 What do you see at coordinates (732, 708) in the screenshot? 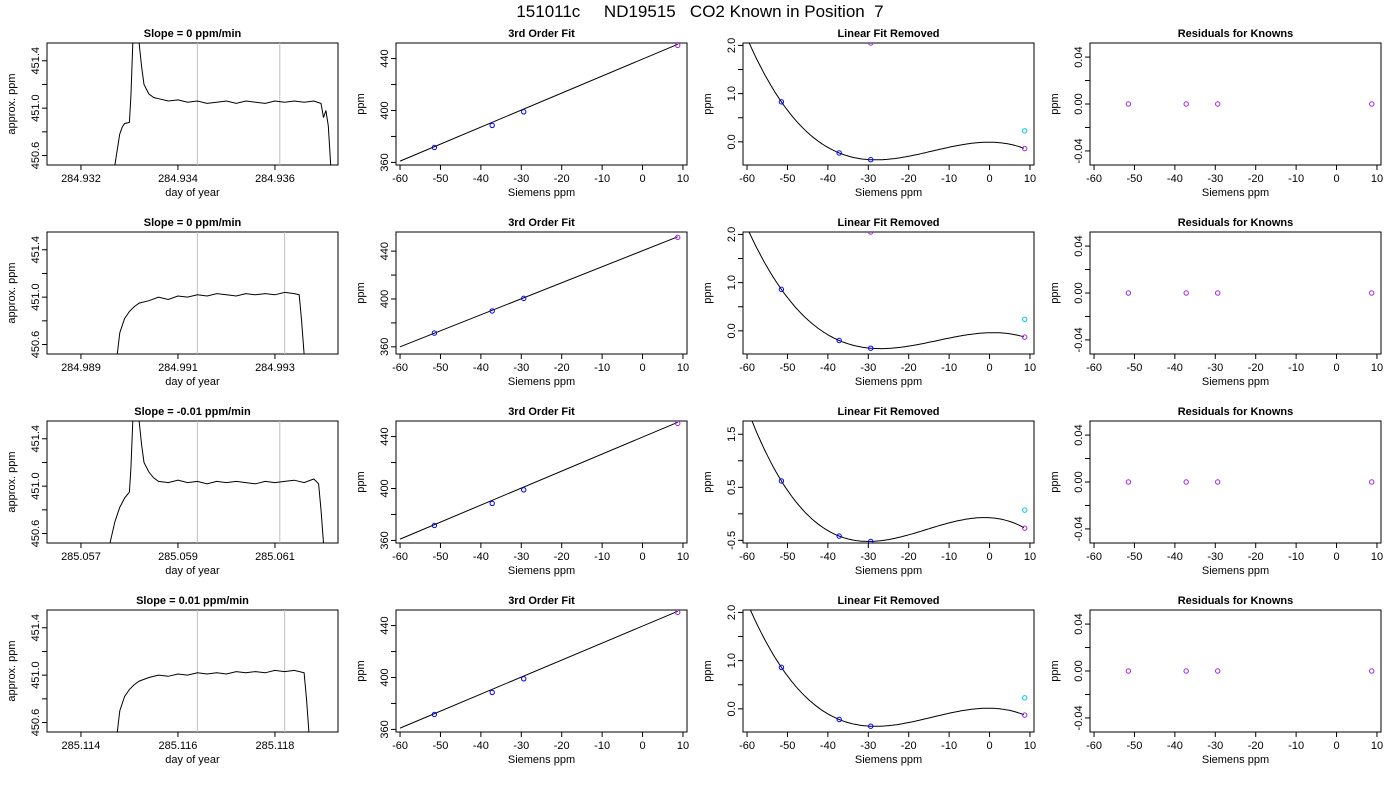
I see `y-tick-label: 0.0` at bounding box center [732, 708].